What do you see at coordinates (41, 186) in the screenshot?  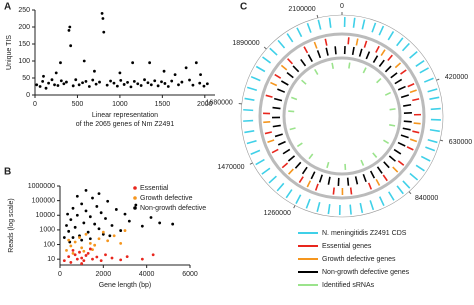 I see `y-tick-label: 1000000` at bounding box center [41, 186].